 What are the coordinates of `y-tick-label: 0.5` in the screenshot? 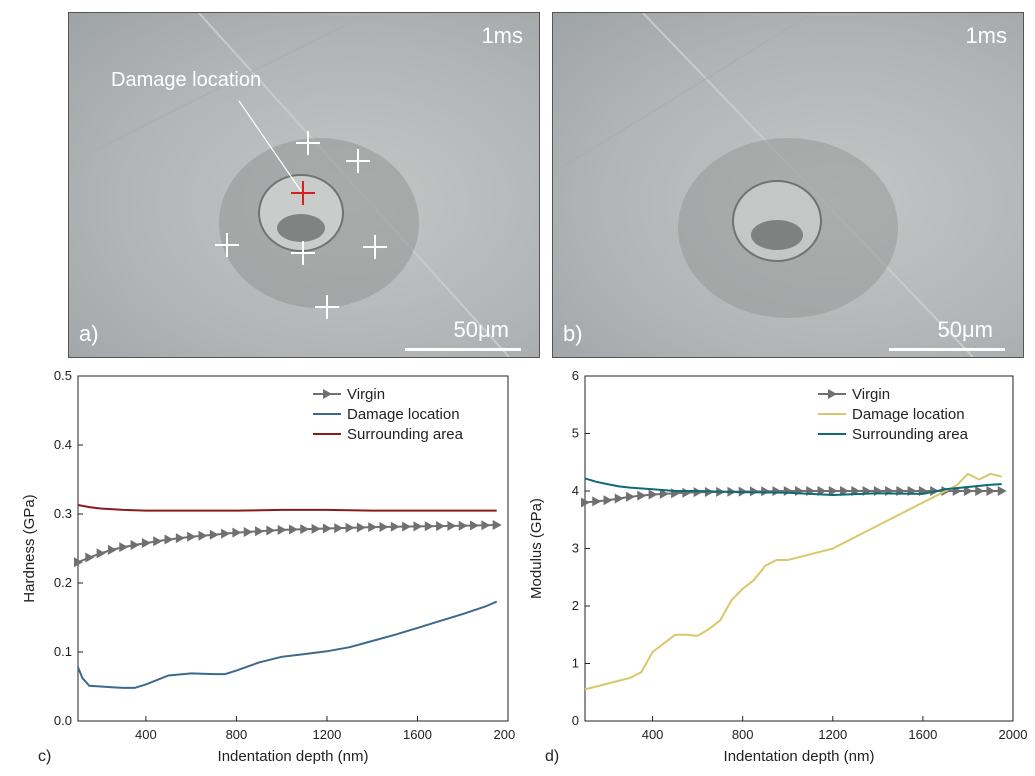 It's located at (63, 375).